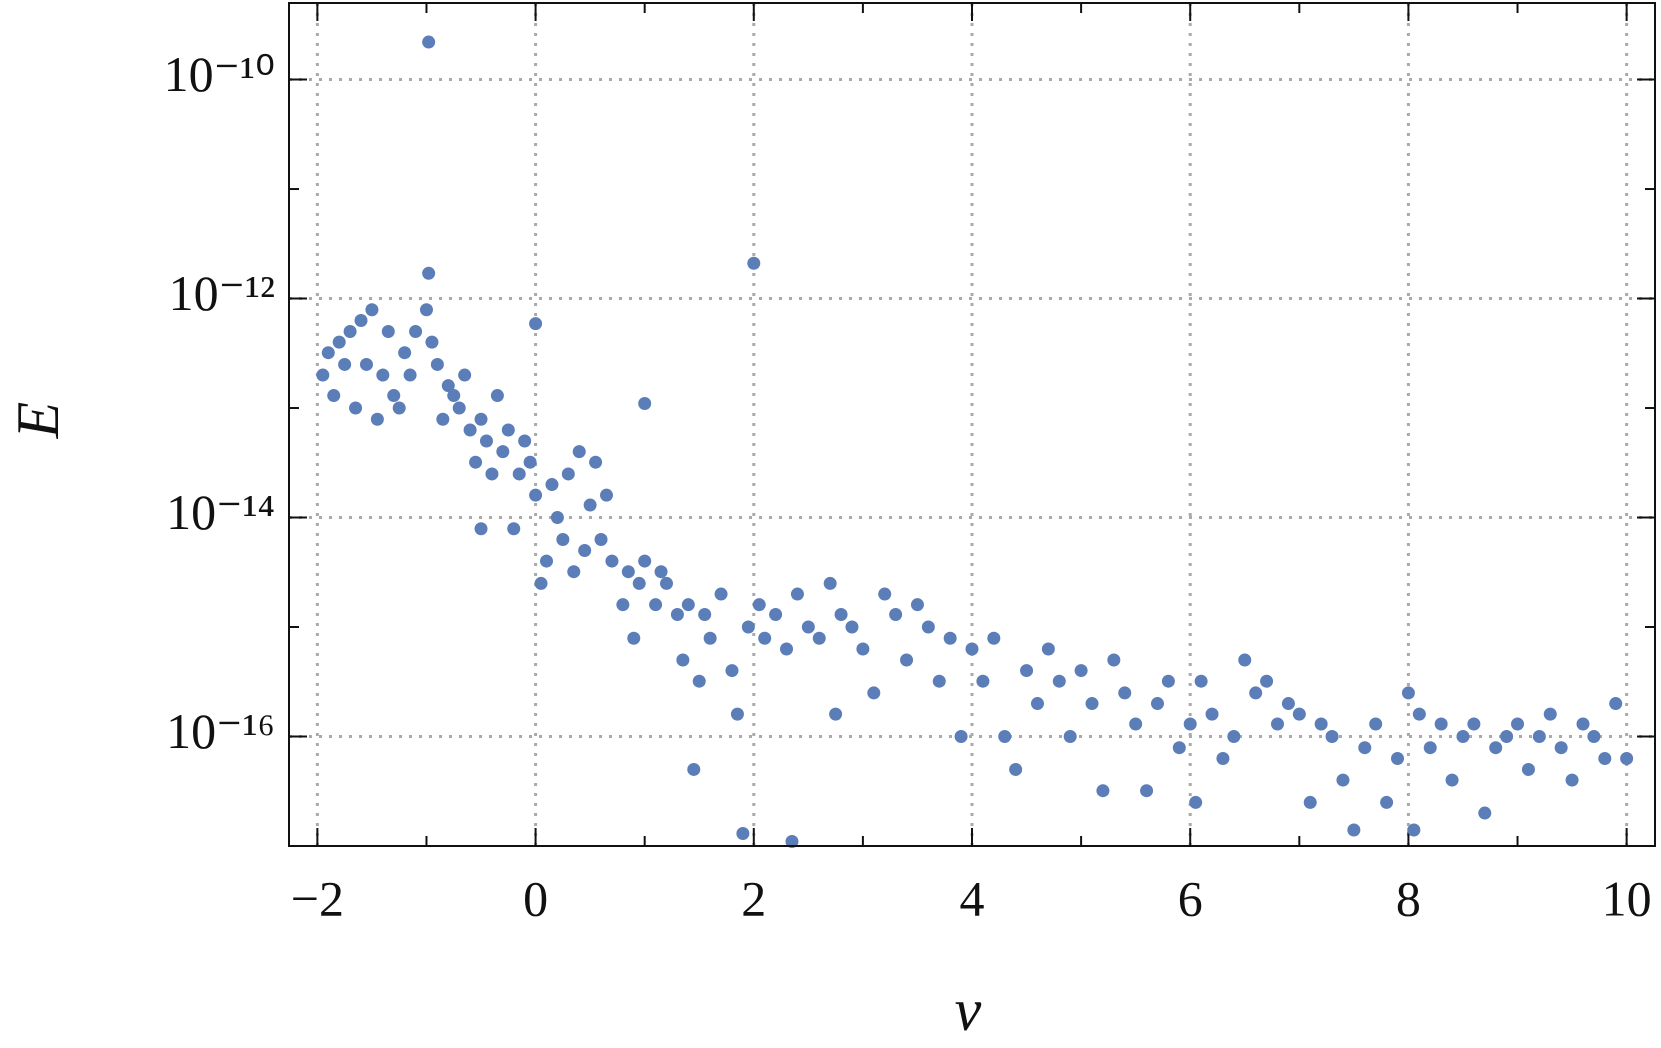 The width and height of the screenshot is (1661, 1048). Describe the element at coordinates (222, 293) in the screenshot. I see `y-tick-label: 10⁻¹²` at that location.